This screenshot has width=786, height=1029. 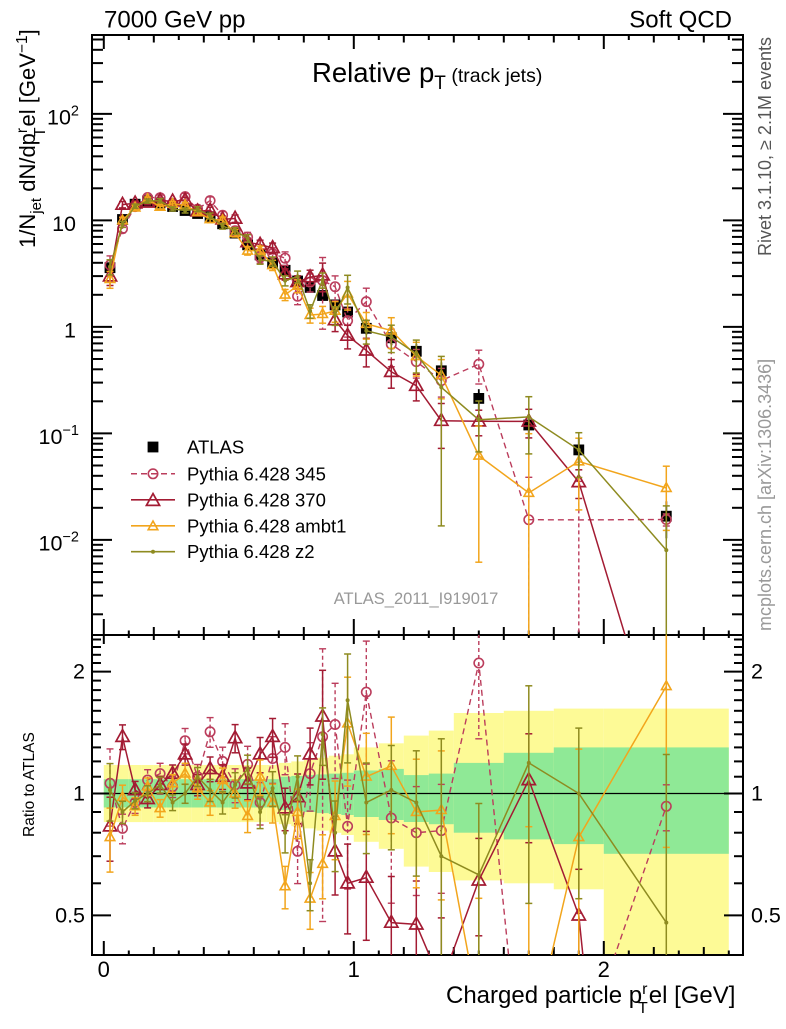 I want to click on svg-text: Pythia 6.428 z2, so click(x=251, y=551).